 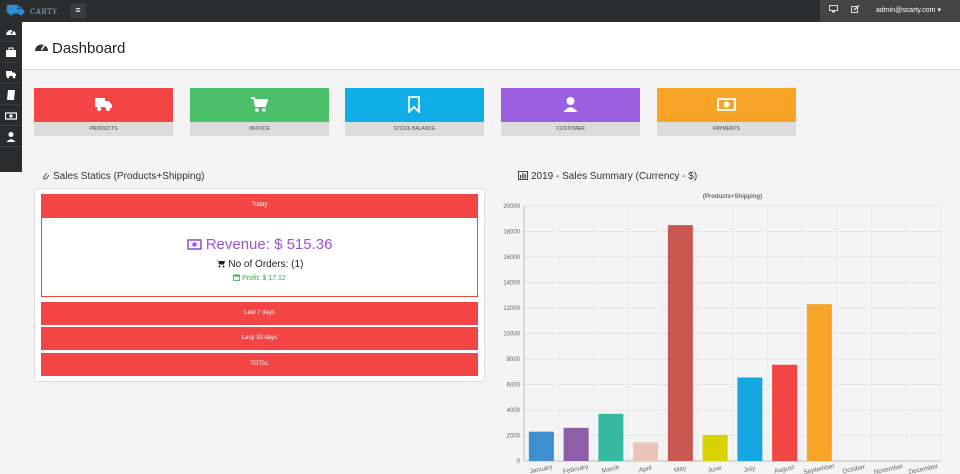 What do you see at coordinates (511, 284) in the screenshot?
I see `y-tick-label: 14000` at bounding box center [511, 284].